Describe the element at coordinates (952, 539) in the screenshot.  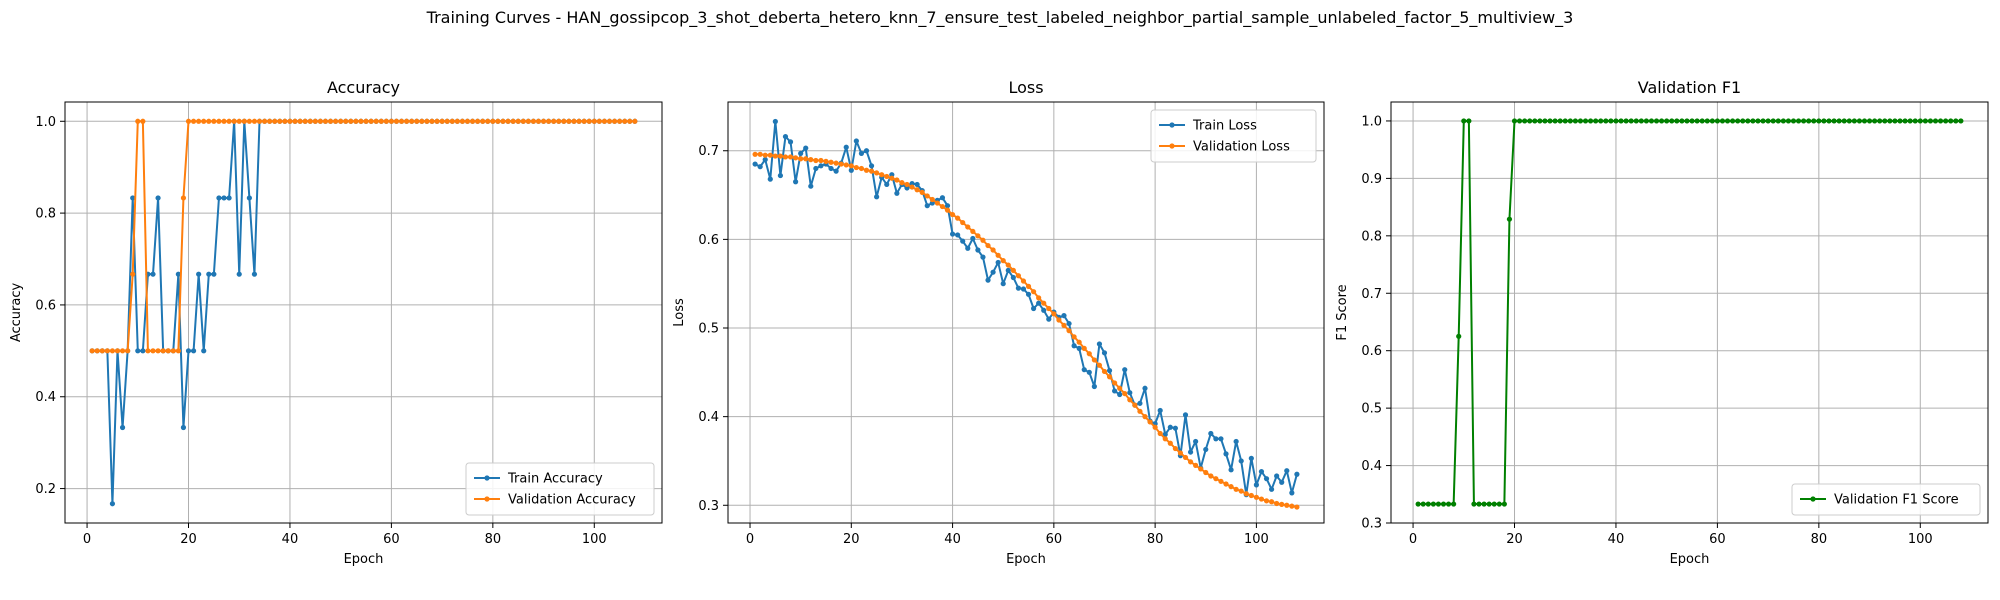
I see `x-tick-label: 40` at that location.